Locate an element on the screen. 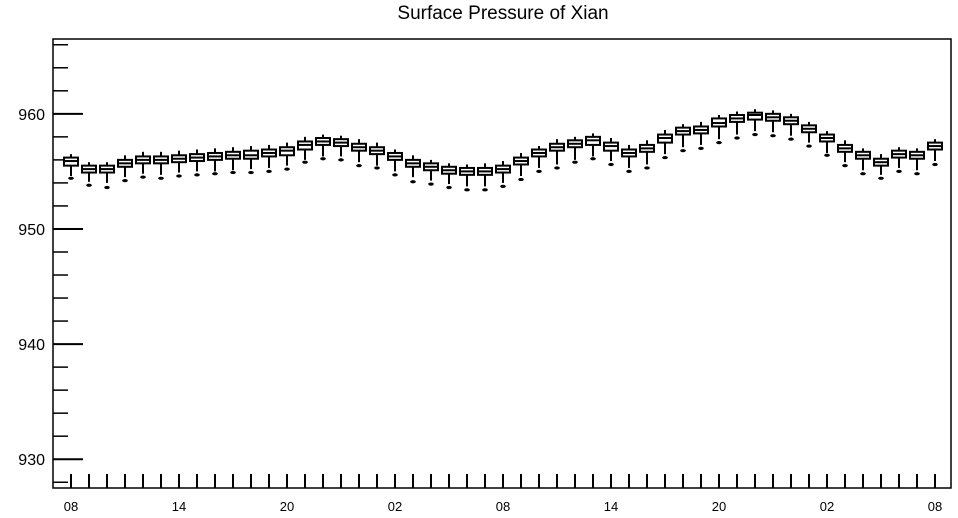  x-tick-label: 14 is located at coordinates (179, 506).